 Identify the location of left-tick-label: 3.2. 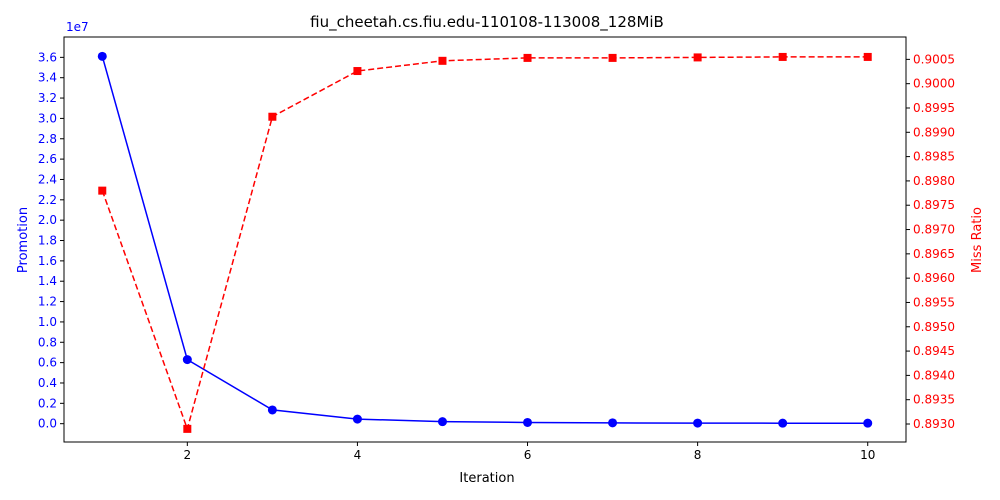
(47, 98).